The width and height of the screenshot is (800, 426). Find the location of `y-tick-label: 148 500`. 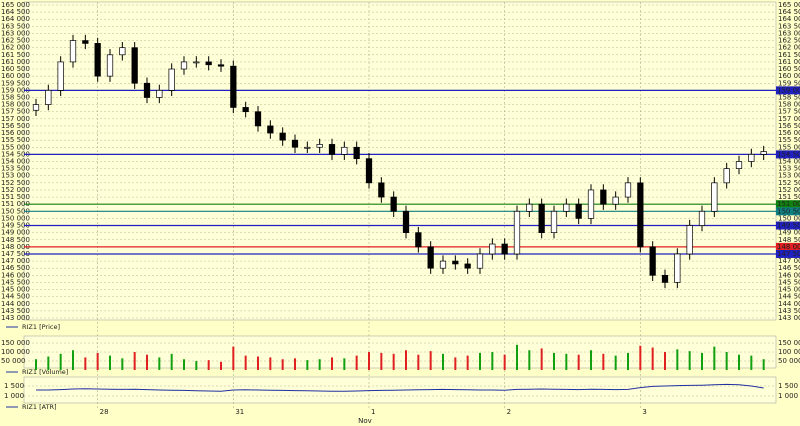

y-tick-label: 148 500 is located at coordinates (789, 240).